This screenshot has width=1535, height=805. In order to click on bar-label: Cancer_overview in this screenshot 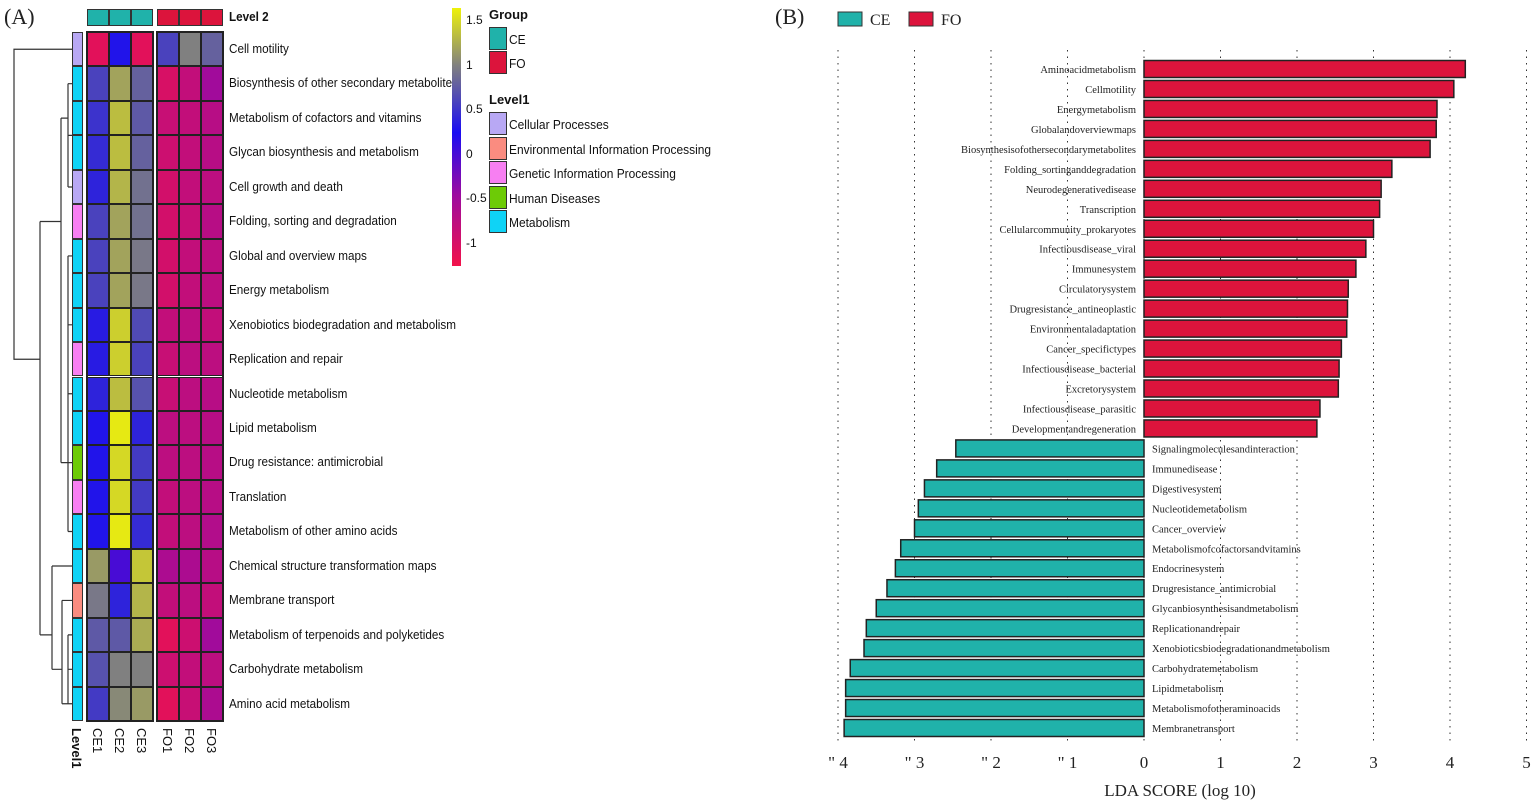, I will do `click(1189, 529)`.